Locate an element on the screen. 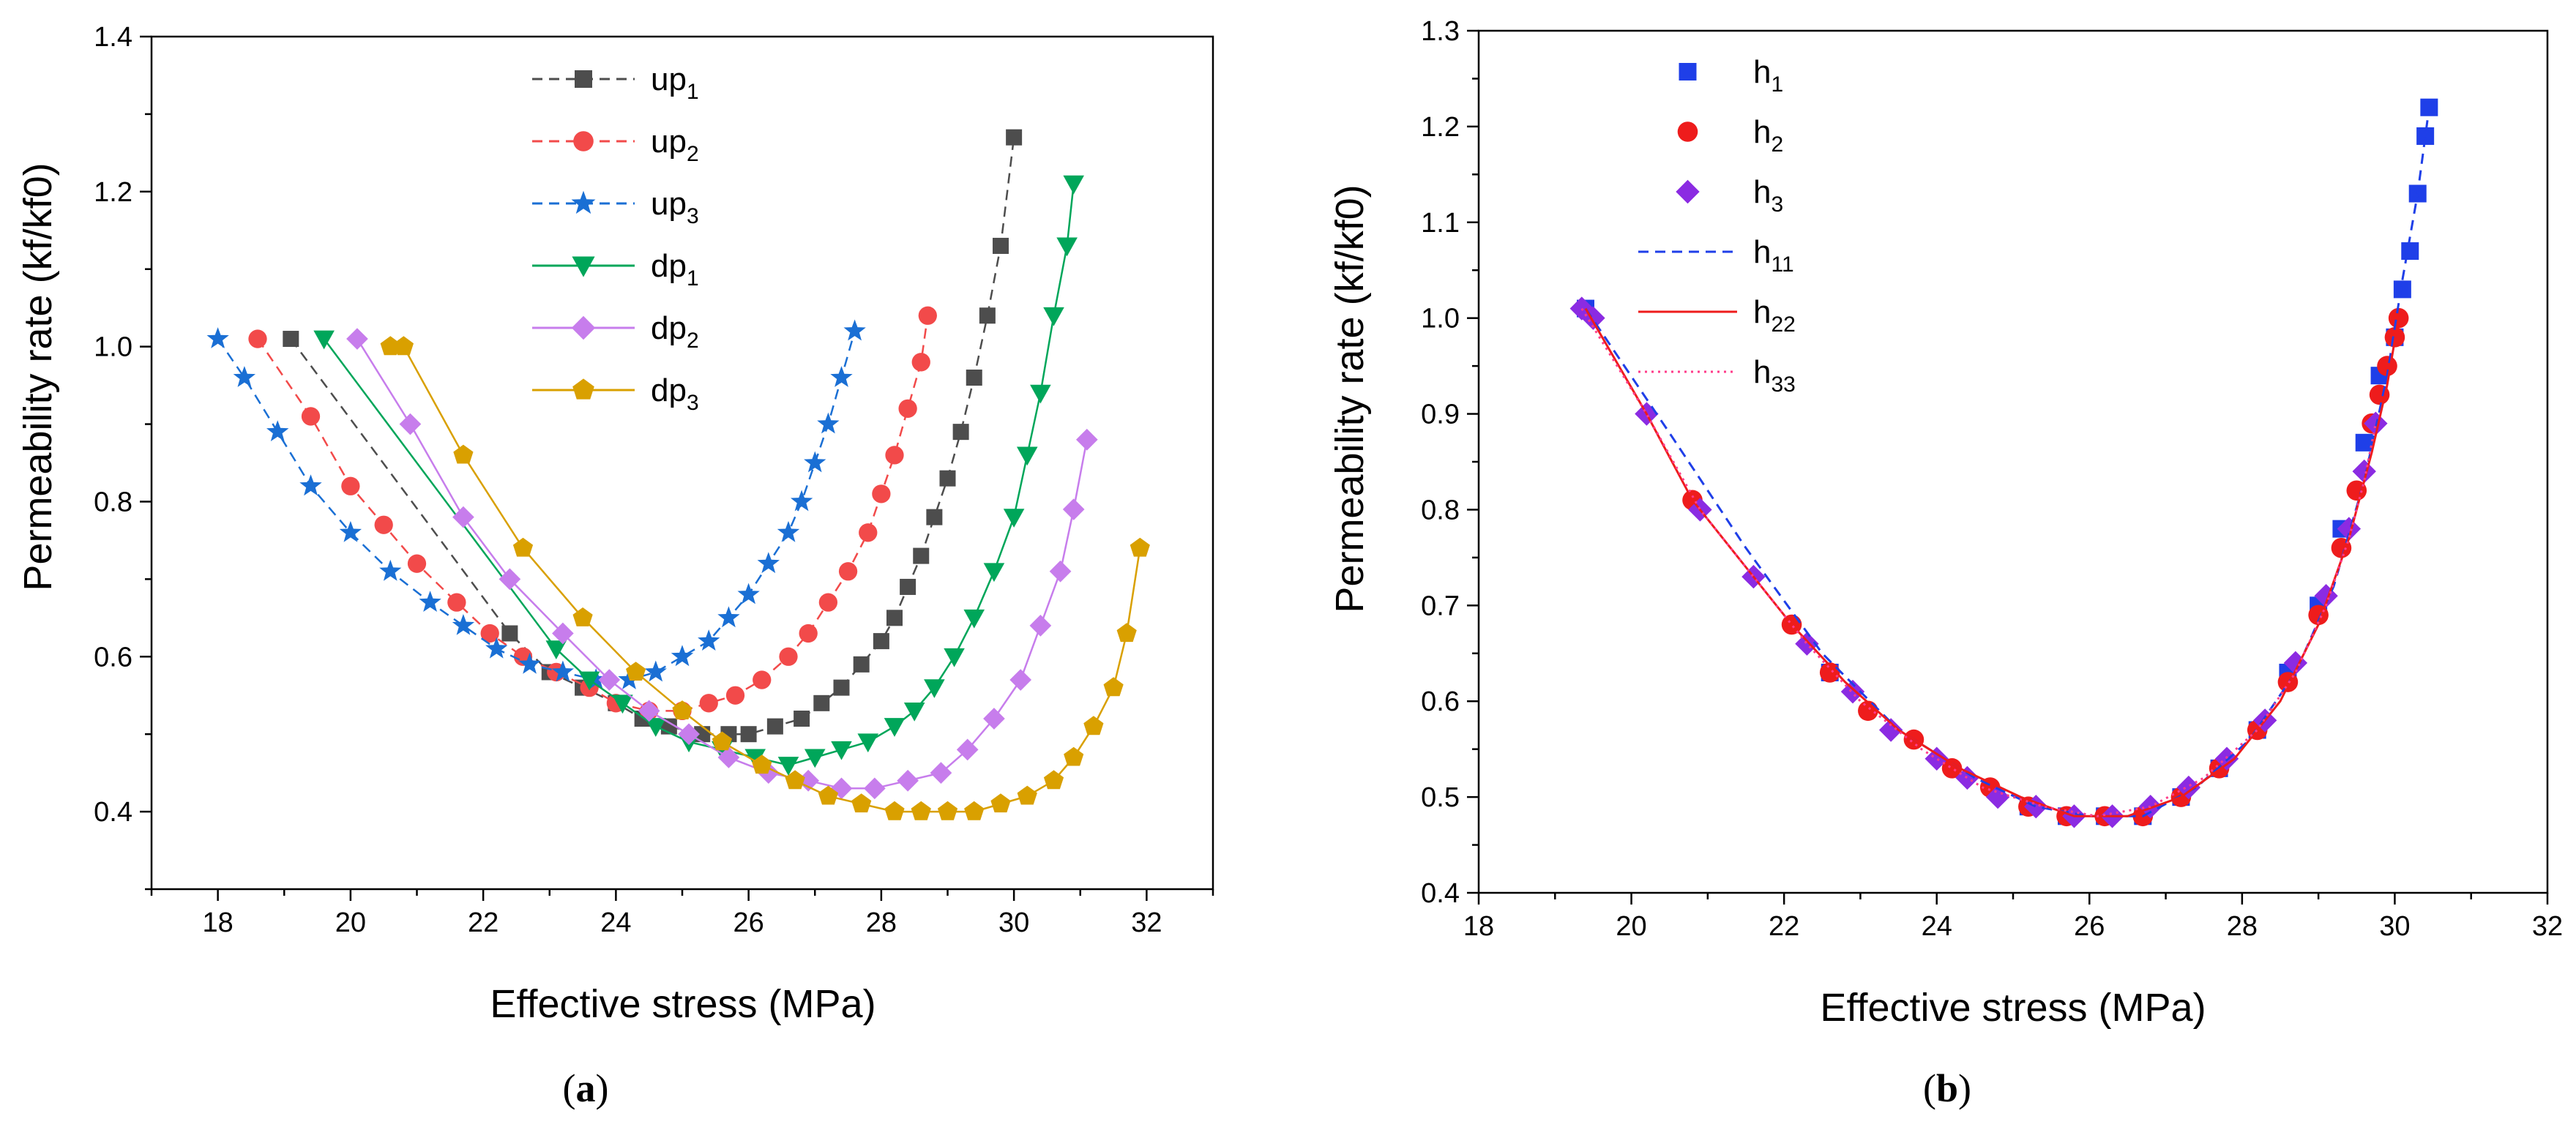 The image size is (2576, 1127). panel-caption-a: (a) is located at coordinates (586, 1088).